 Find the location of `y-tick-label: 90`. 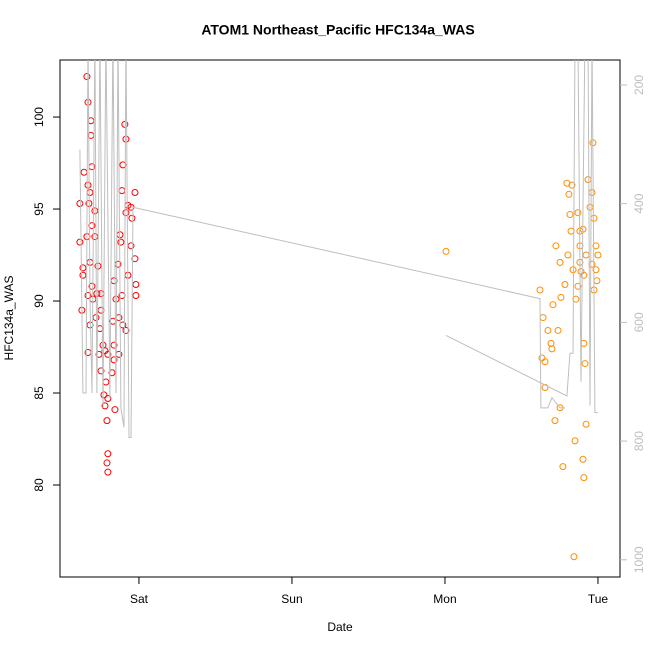

y-tick-label: 90 is located at coordinates (39, 301).